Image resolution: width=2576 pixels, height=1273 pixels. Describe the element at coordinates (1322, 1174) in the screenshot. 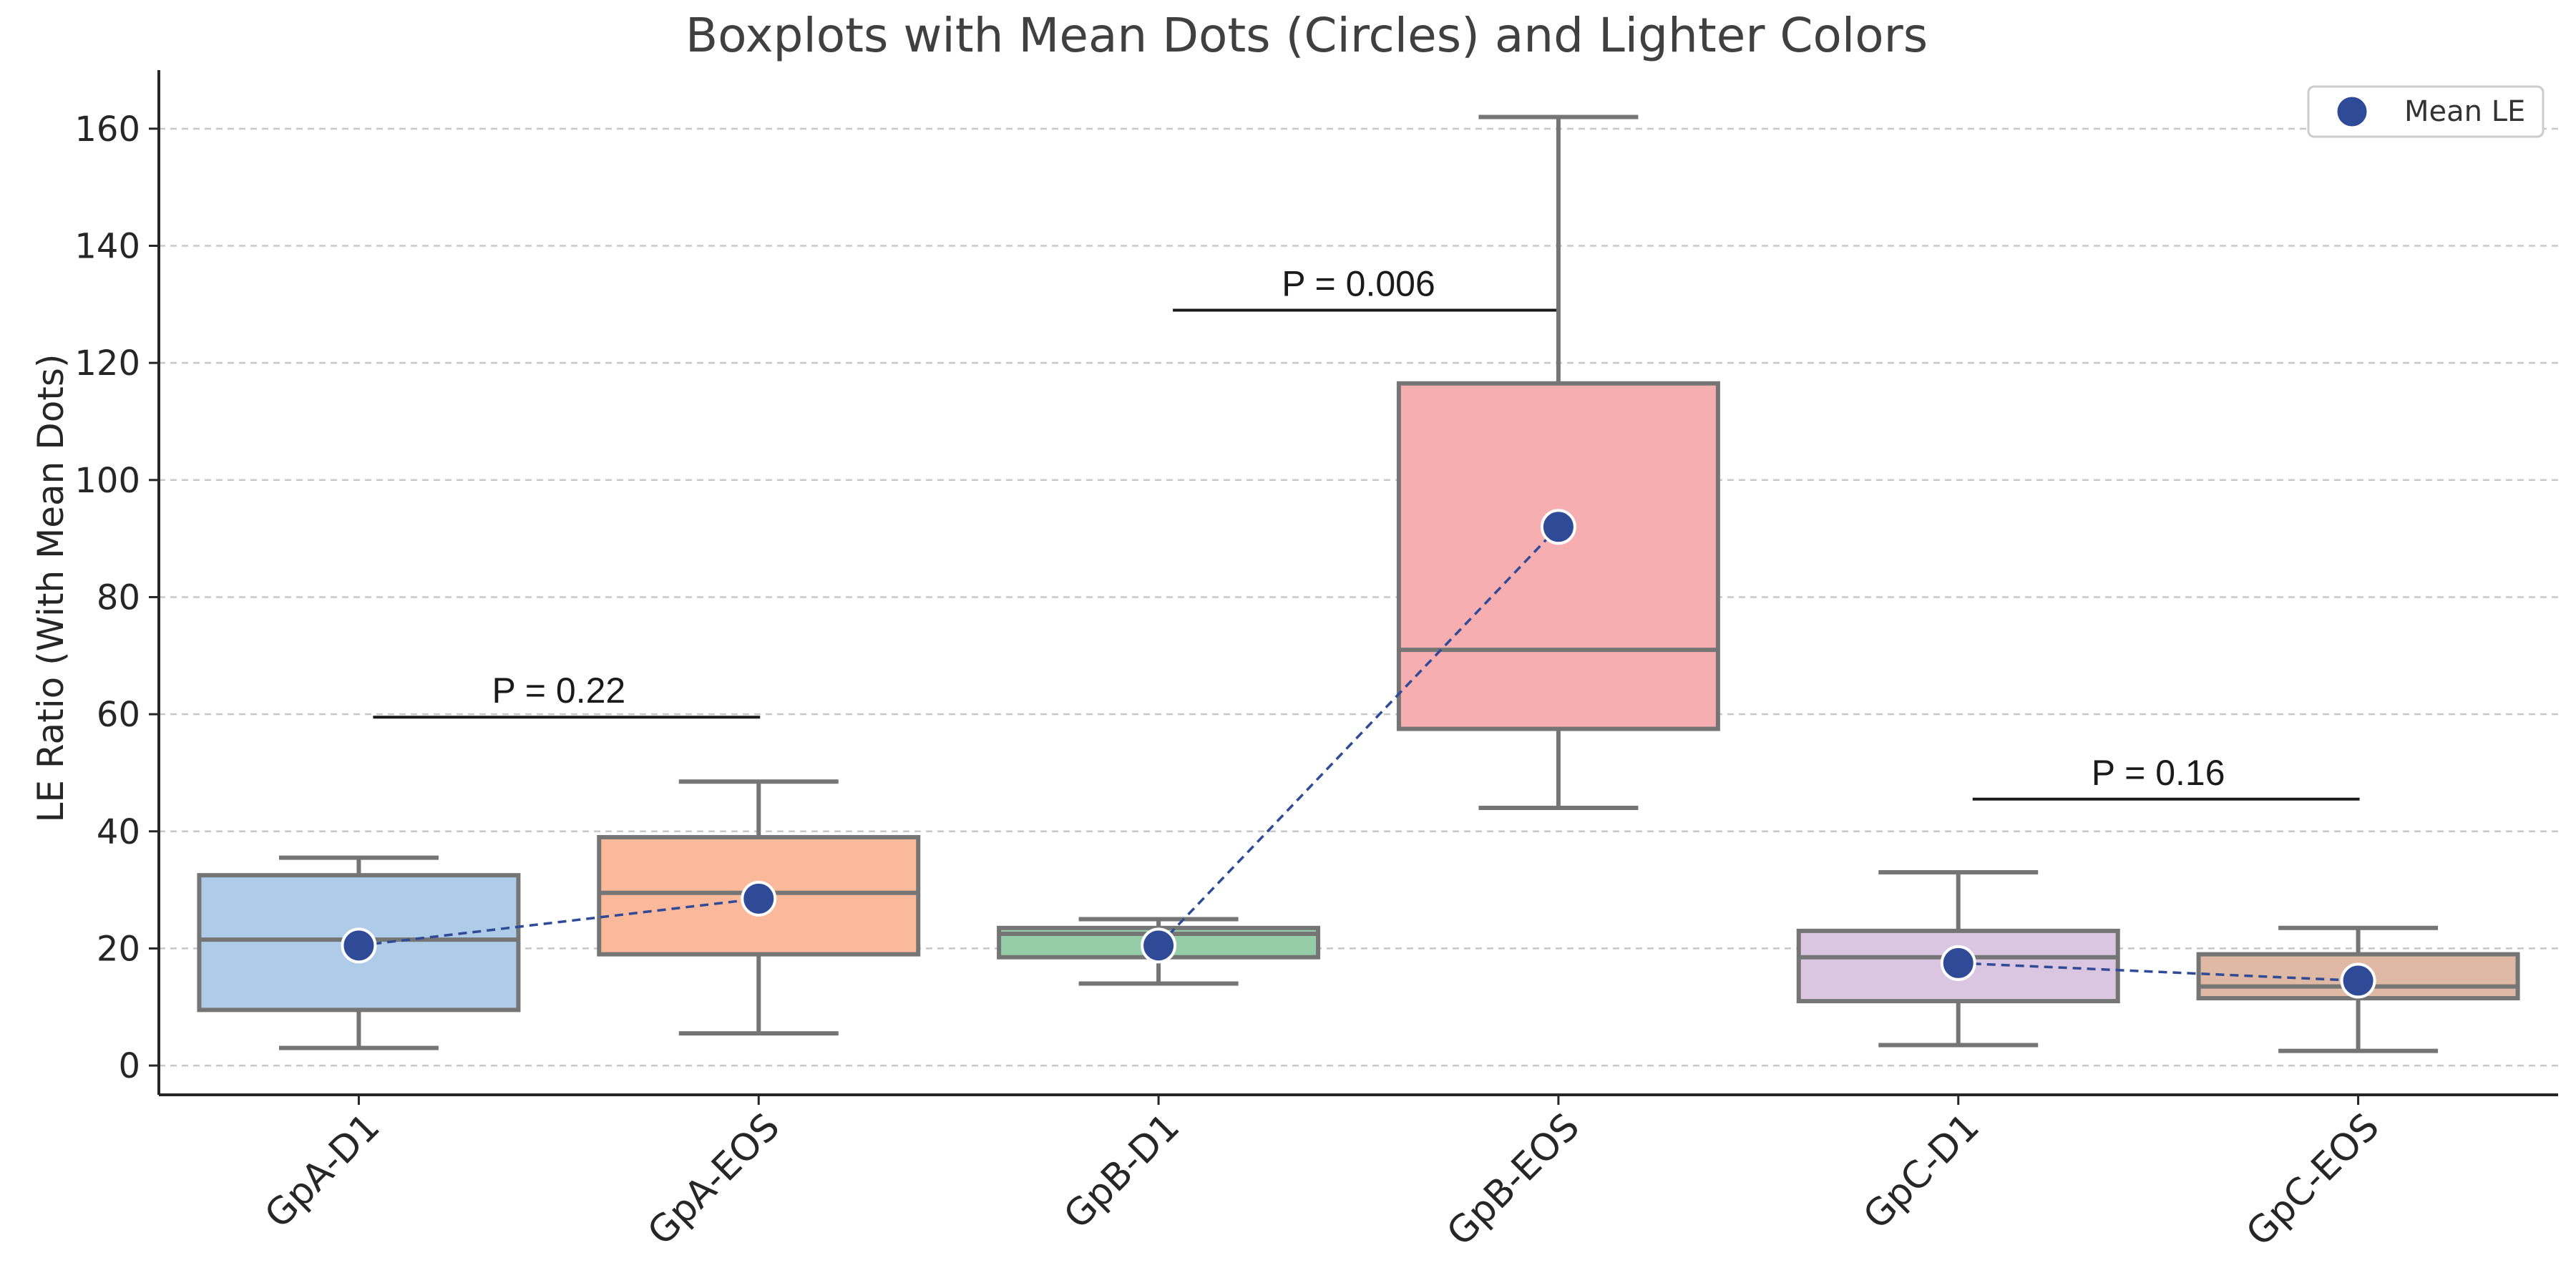

I see `x-axis-ticks: GpA-D1 GpA-EOS GpB-D1 GpB-EOS GpC-D1 GpC-EOS` at that location.